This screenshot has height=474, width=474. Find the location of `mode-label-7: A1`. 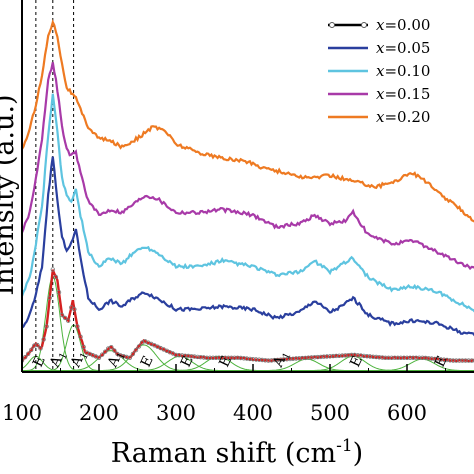

mode-label-7: A1 is located at coordinates (282, 359).